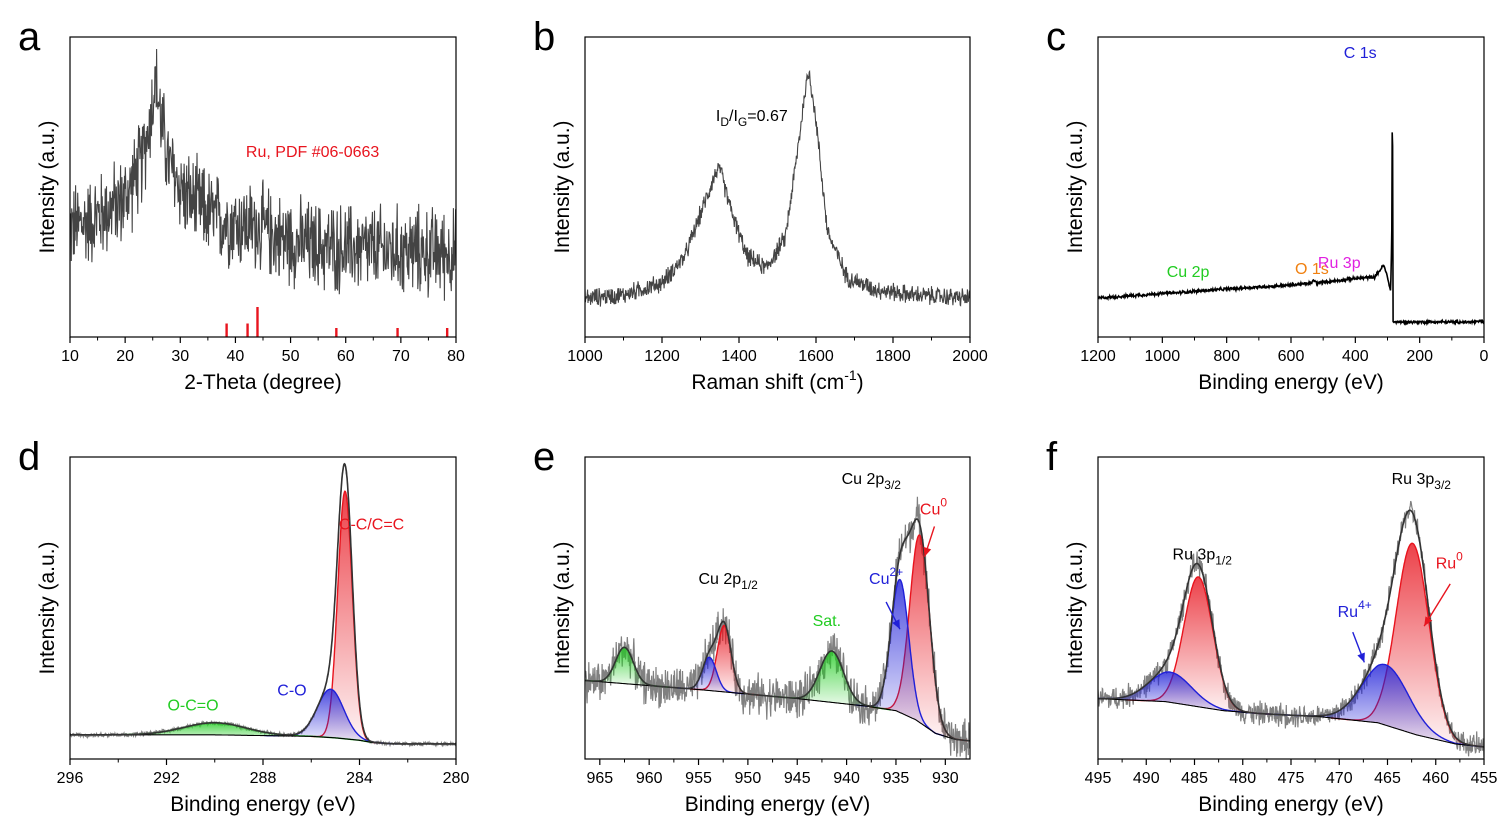 The width and height of the screenshot is (1512, 830). Describe the element at coordinates (29, 37) in the screenshot. I see `panel-letter-a: a` at that location.